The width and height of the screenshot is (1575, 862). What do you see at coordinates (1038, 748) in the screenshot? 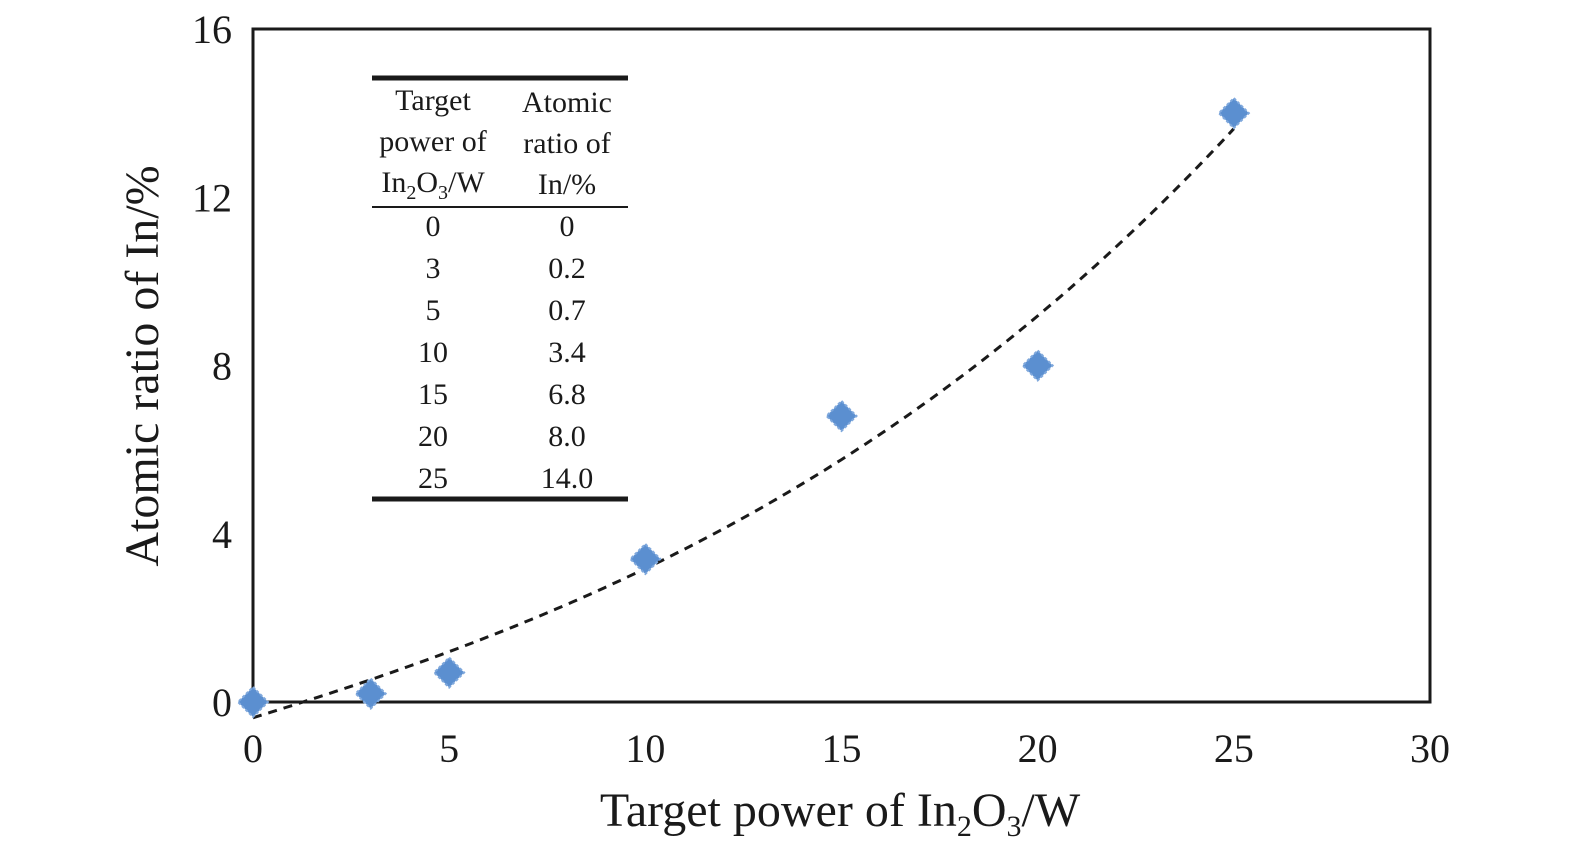
I see `x-tick-label: 20` at bounding box center [1038, 748].